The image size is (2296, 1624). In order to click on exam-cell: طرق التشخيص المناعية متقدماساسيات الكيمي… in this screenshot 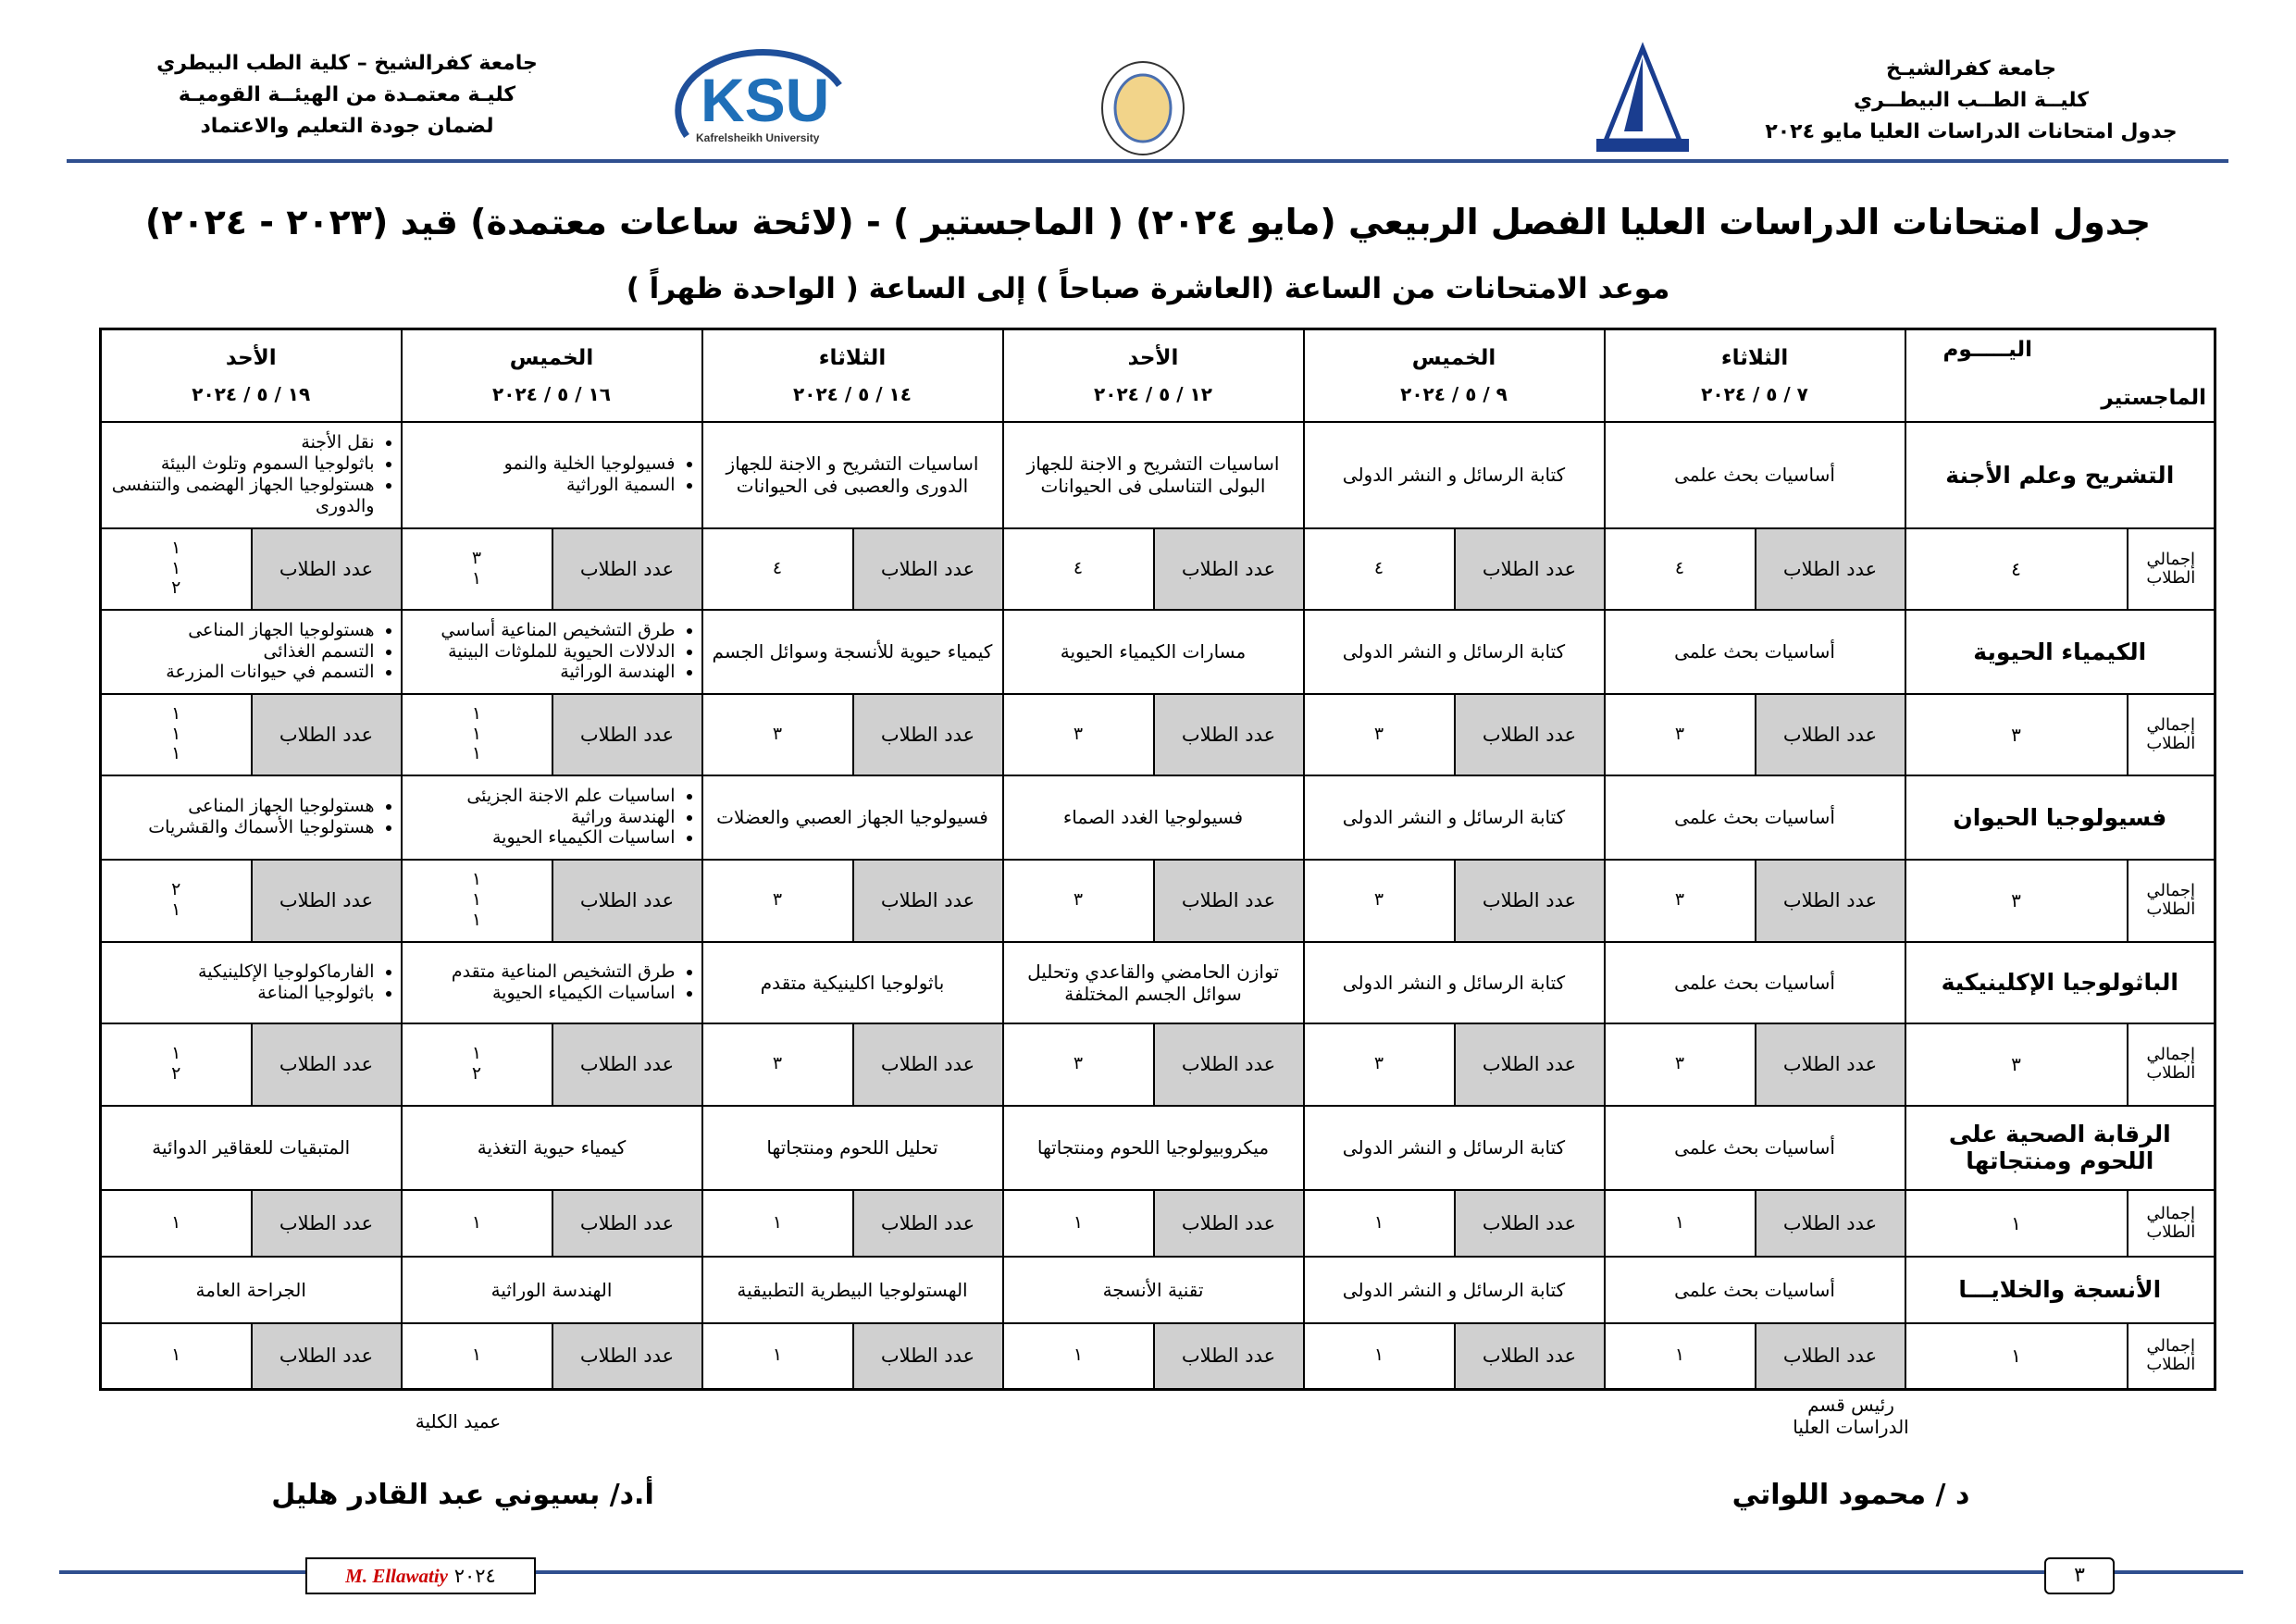, I will do `click(552, 982)`.